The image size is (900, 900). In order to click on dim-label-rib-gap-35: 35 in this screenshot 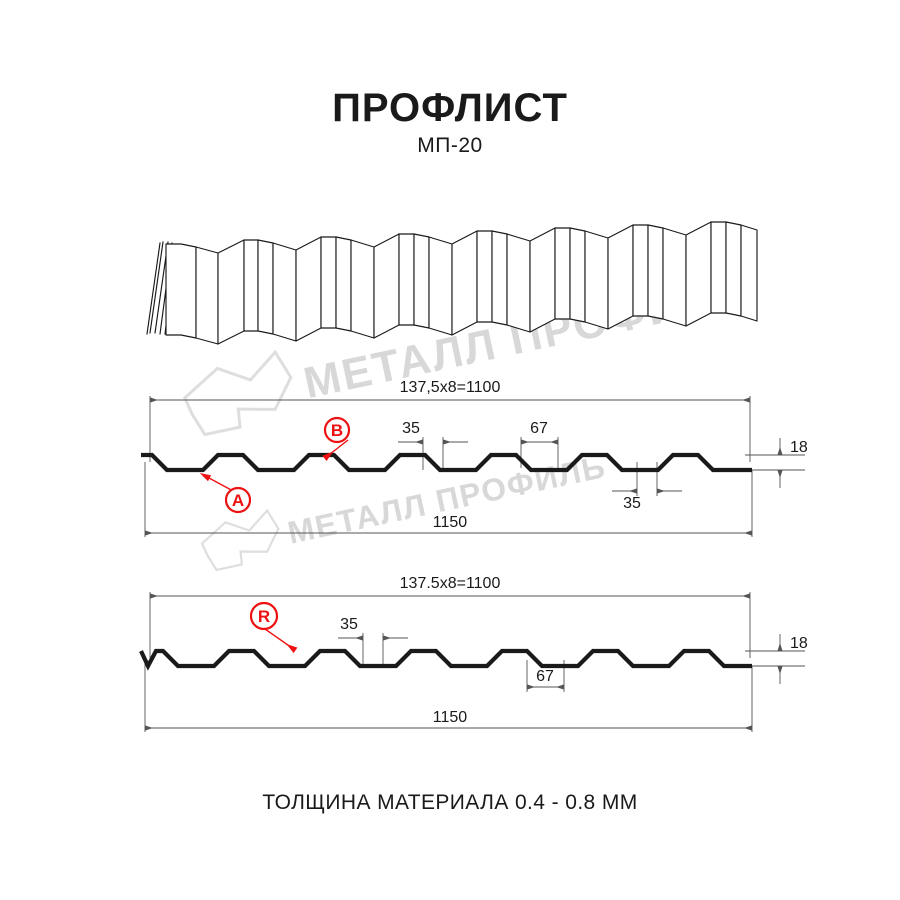, I will do `click(632, 503)`.